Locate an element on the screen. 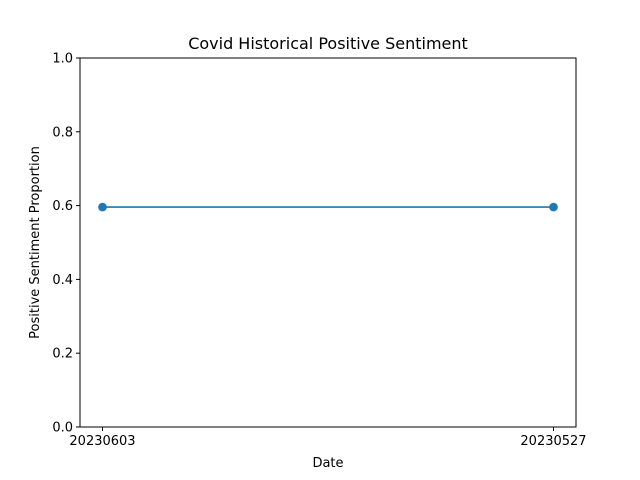  x-tick-label: 20230603 is located at coordinates (102, 441).